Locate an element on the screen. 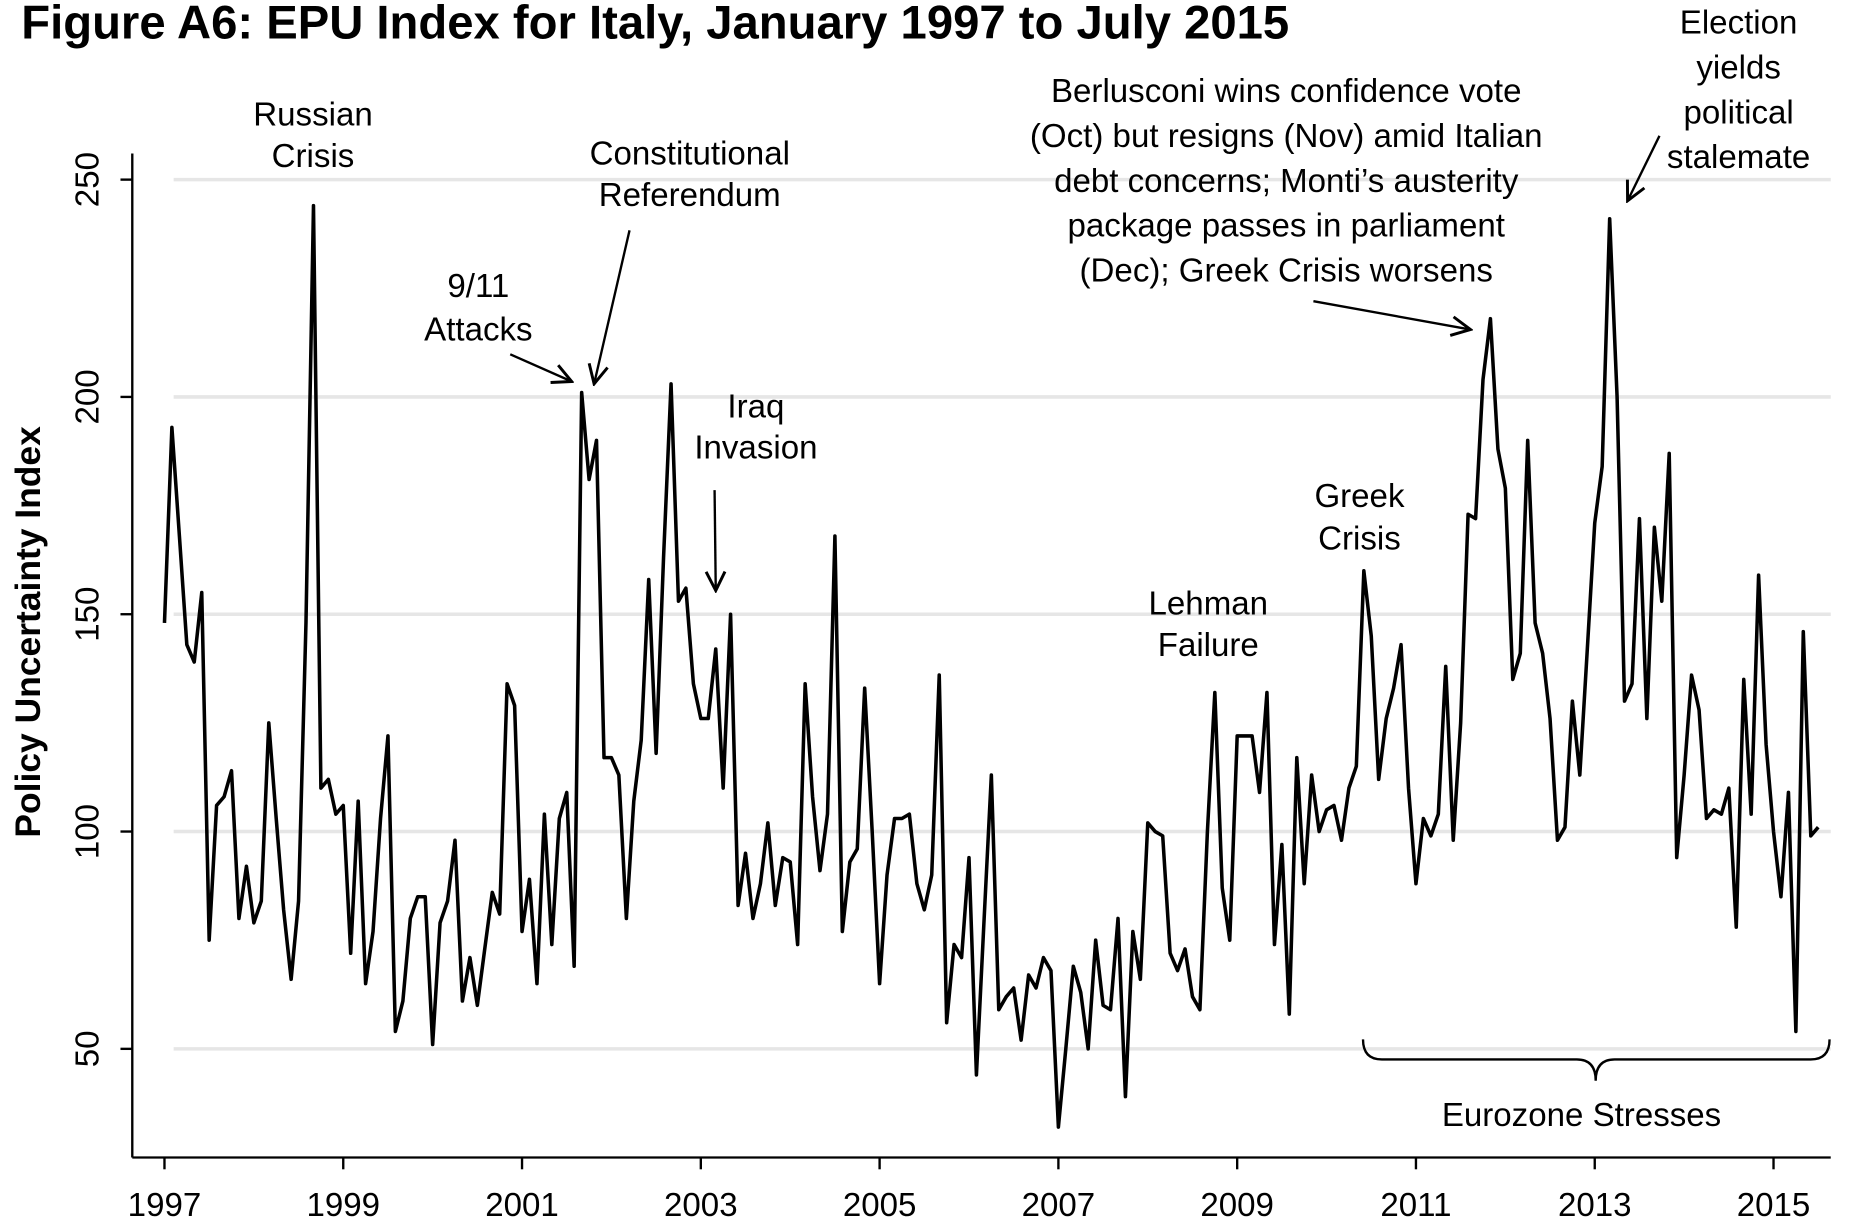 This screenshot has height=1226, width=1852. x-tick-label: 1999 is located at coordinates (343, 1205).